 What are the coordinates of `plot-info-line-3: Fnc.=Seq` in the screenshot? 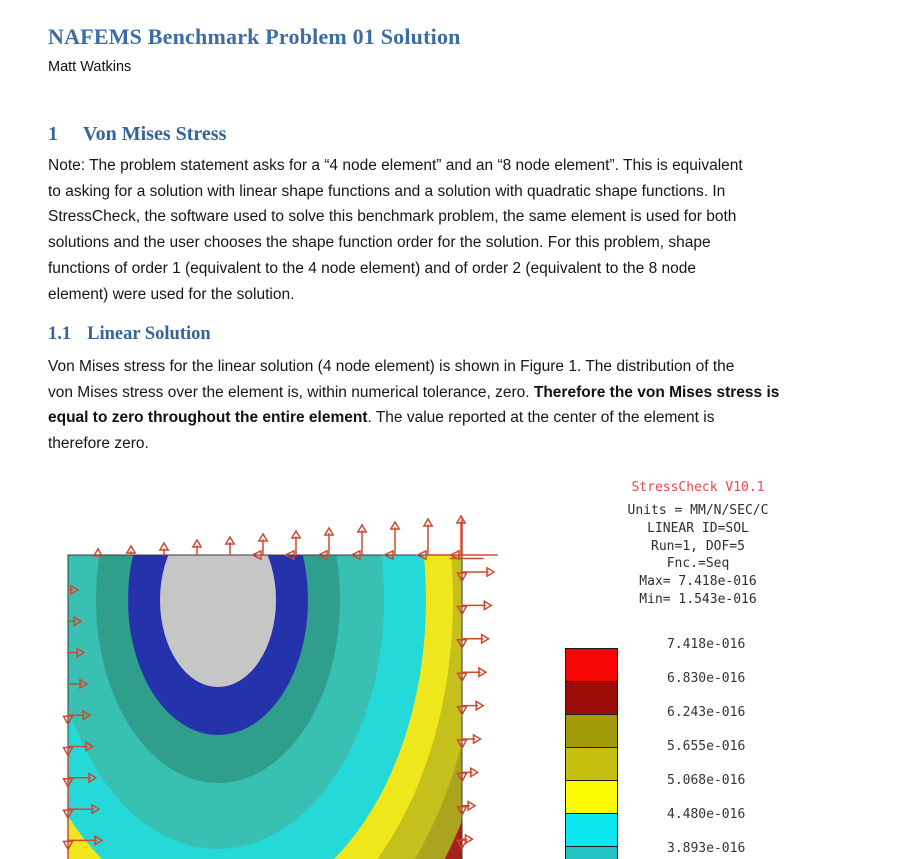 It's located at (698, 564).